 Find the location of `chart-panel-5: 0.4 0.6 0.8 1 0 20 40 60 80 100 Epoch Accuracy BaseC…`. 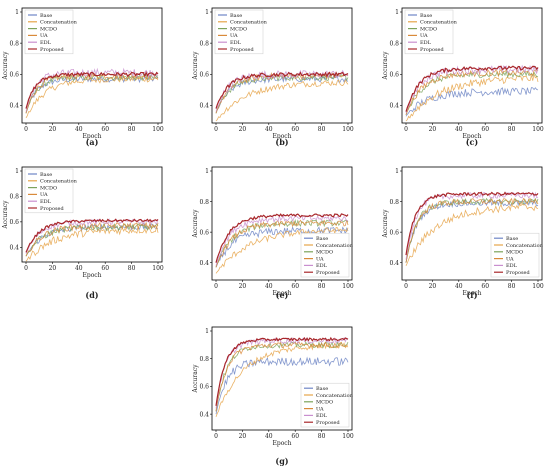

chart-panel-5: 0.4 0.6 0.8 1 0 20 40 60 80 100 Epoch Accuracy BaseC… is located at coordinates (463, 233).